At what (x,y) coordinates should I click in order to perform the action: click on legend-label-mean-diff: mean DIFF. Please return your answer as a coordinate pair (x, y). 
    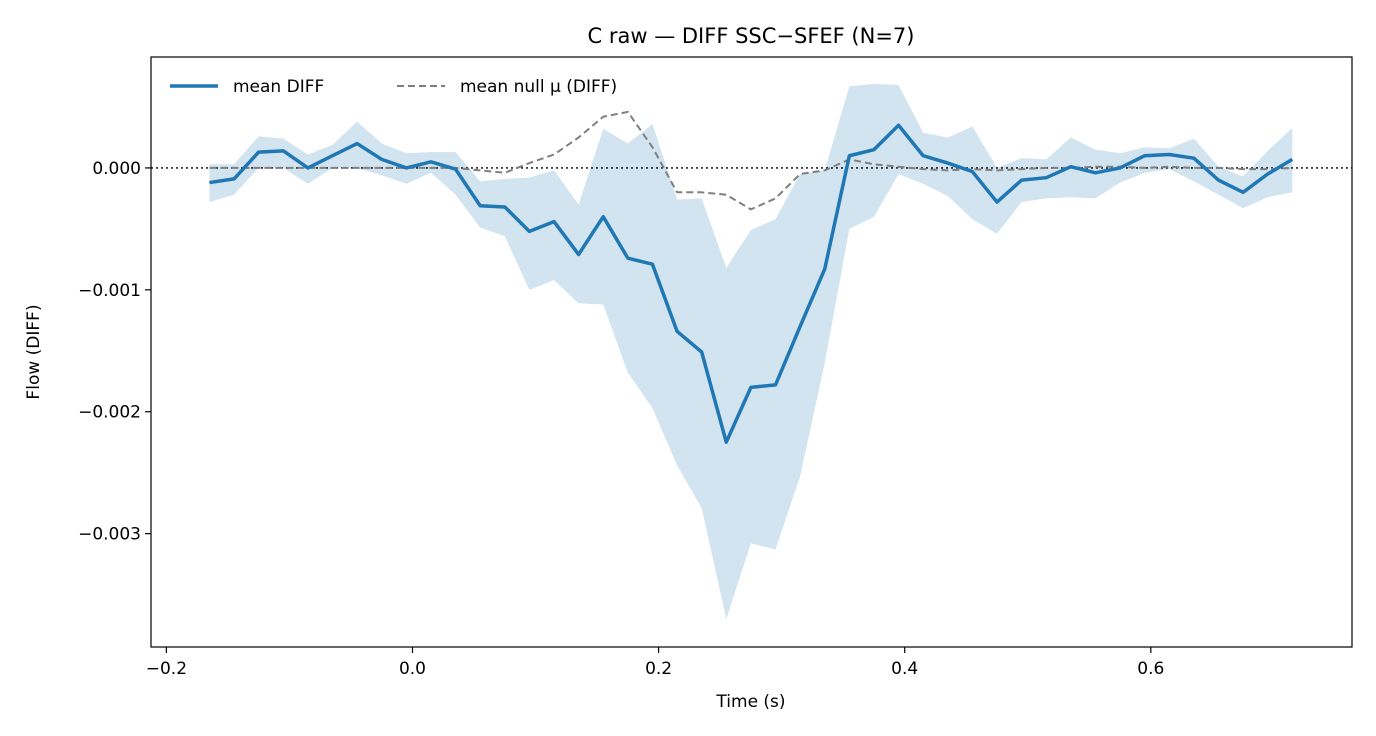
    Looking at the image, I should click on (278, 87).